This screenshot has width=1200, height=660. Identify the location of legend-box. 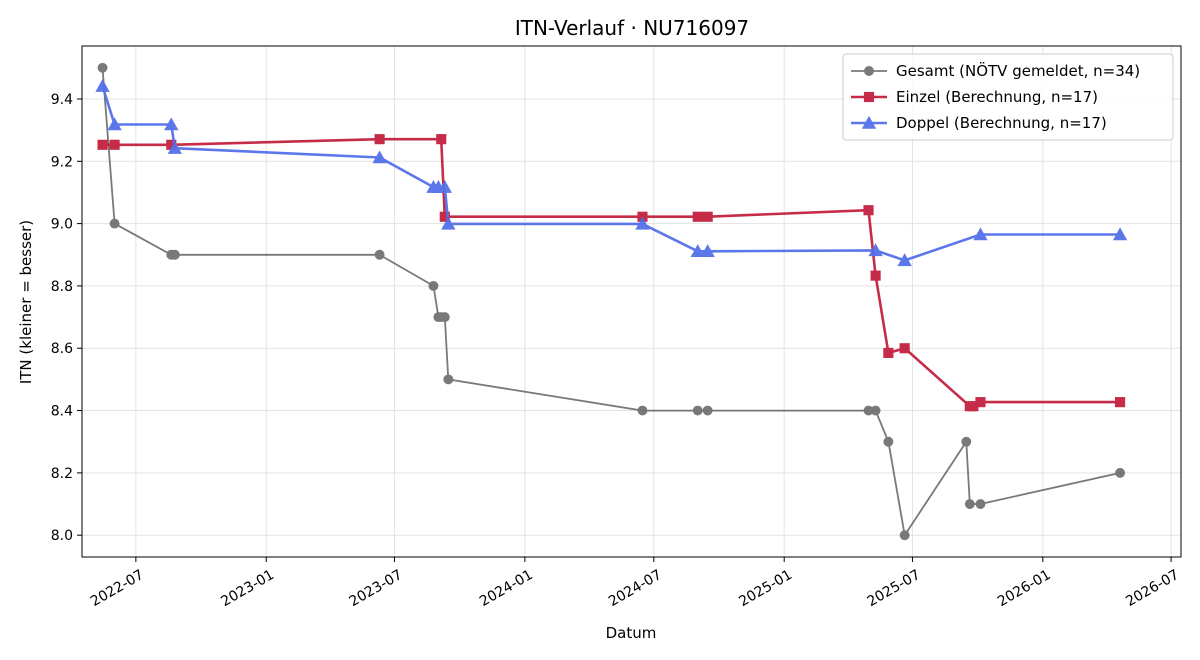
(1008, 97).